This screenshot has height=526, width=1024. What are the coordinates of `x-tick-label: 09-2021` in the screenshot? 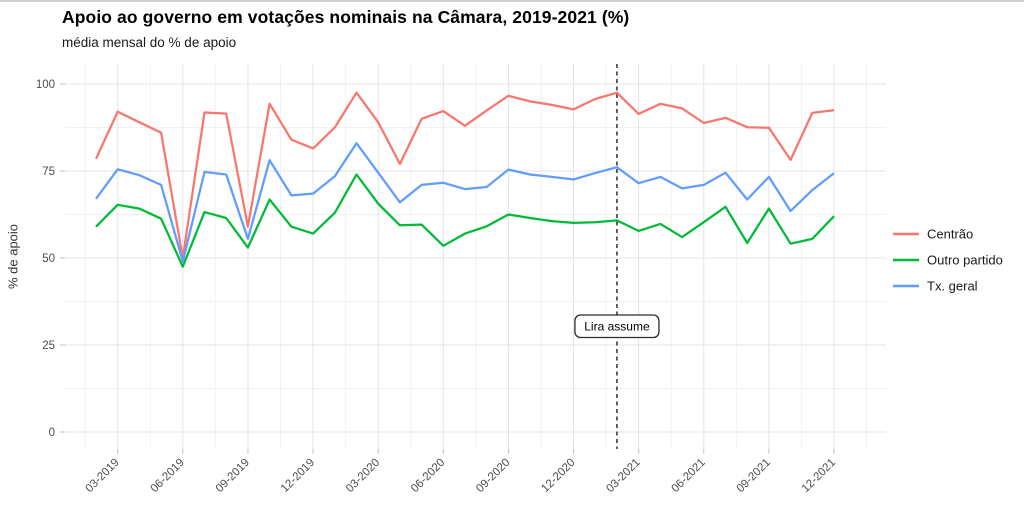 It's located at (754, 476).